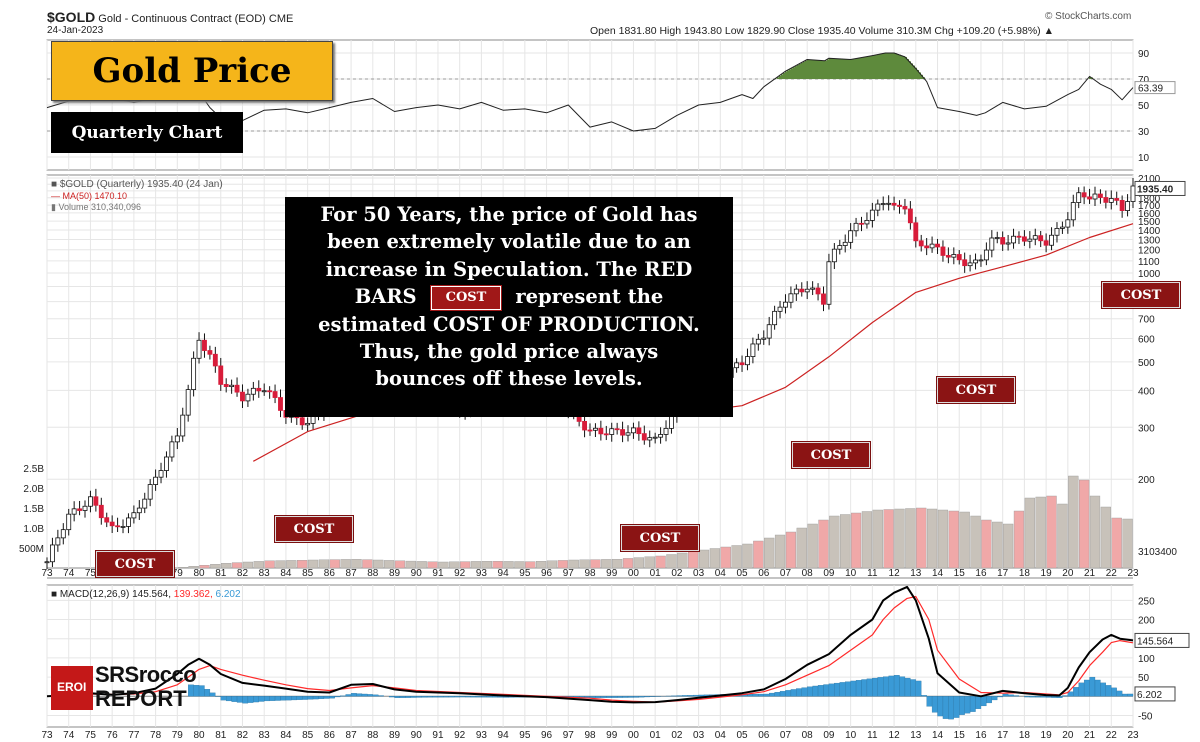 The image size is (1200, 742). I want to click on xaxis-label-top: 06, so click(764, 573).